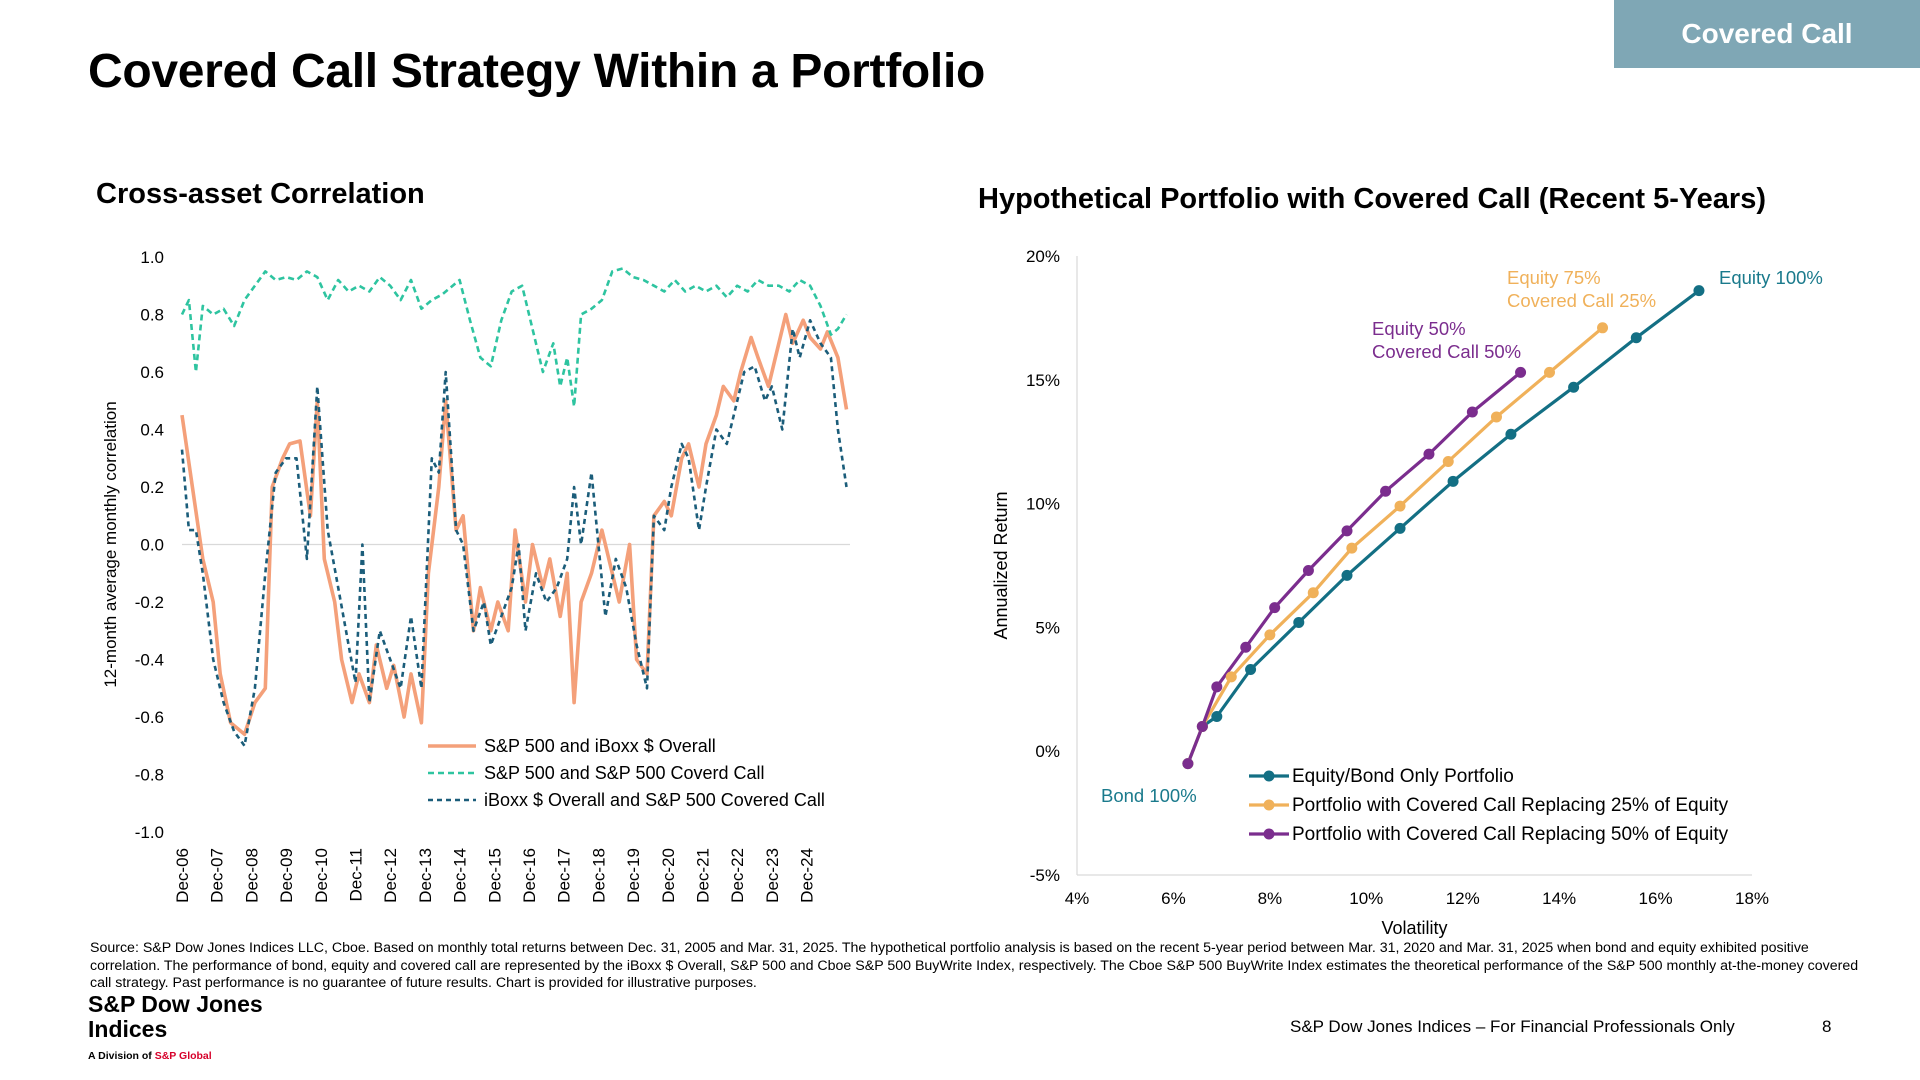  Describe the element at coordinates (152, 315) in the screenshot. I see `y-tick-label: 0.8` at that location.